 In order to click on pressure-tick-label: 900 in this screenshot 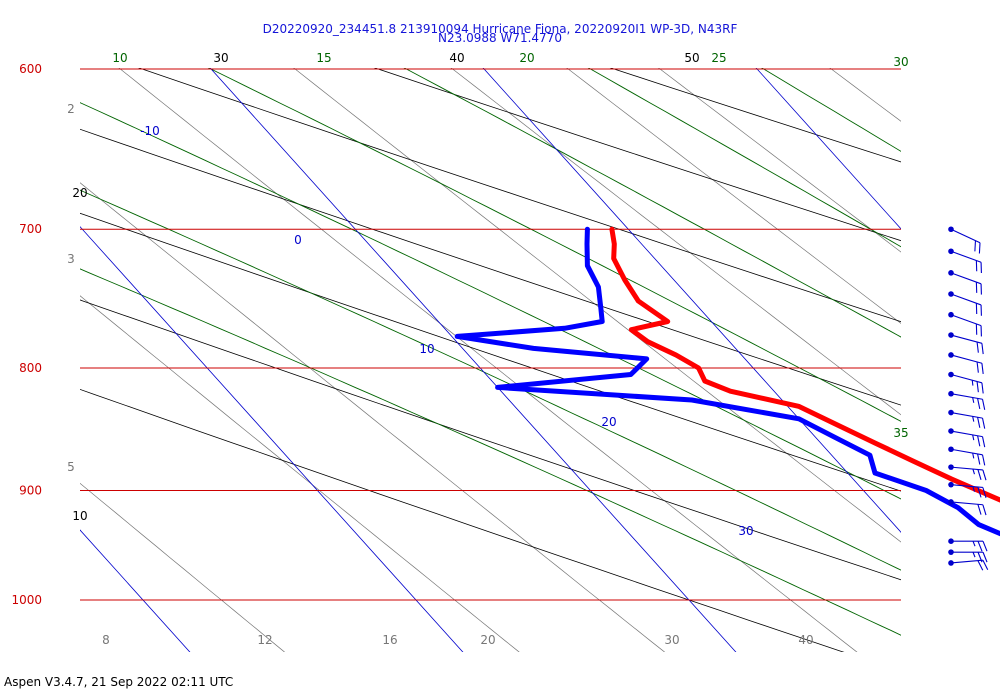, I will do `click(30, 490)`.